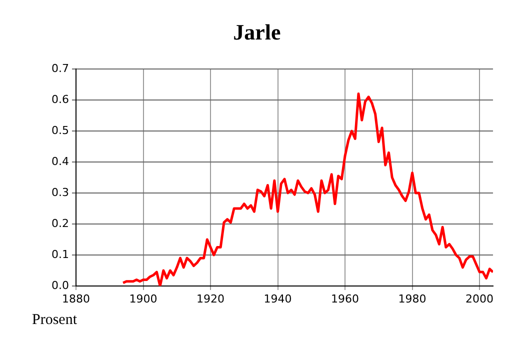 The height and width of the screenshot is (343, 514). Describe the element at coordinates (278, 299) in the screenshot. I see `x-tick-label: 1940` at that location.